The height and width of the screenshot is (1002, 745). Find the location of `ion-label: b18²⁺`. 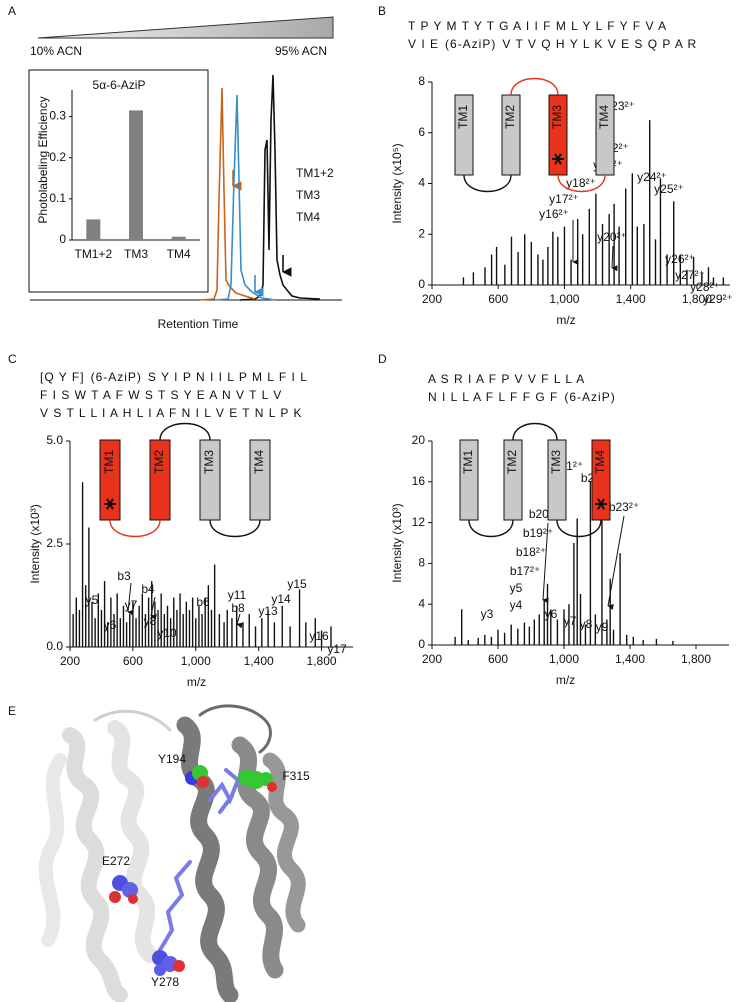

ion-label: b18²⁺ is located at coordinates (531, 552).